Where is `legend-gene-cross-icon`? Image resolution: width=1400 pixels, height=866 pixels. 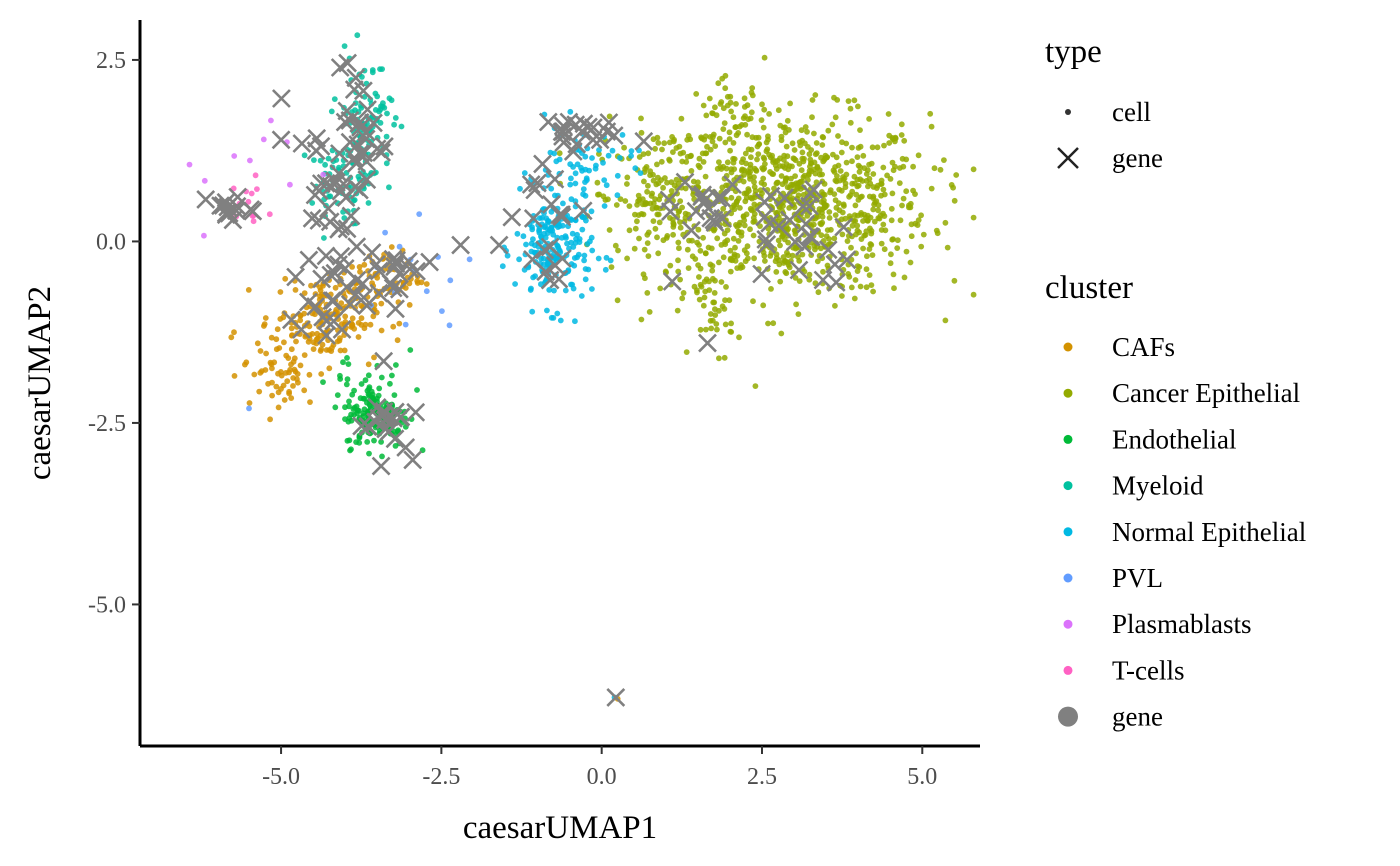 legend-gene-cross-icon is located at coordinates (1068, 158).